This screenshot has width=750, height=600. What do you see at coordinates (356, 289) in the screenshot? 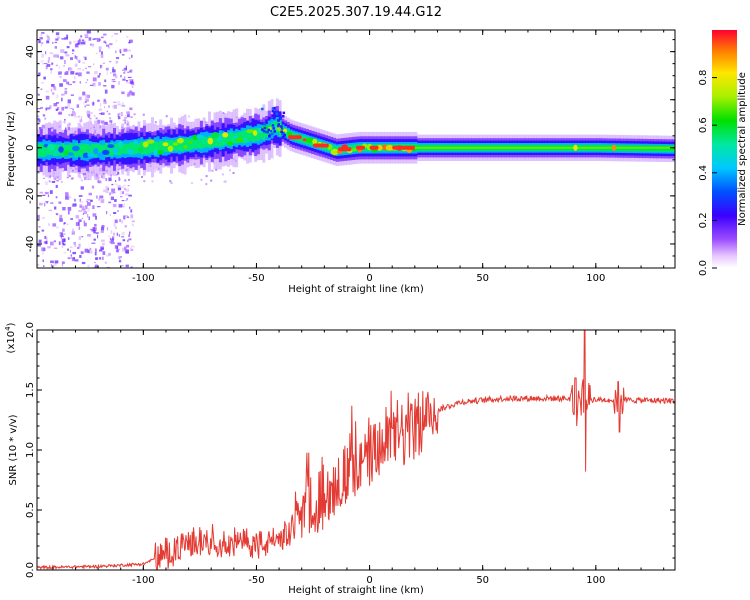
I see `spectrogram-x-label: Height of straight line (km)` at bounding box center [356, 289].